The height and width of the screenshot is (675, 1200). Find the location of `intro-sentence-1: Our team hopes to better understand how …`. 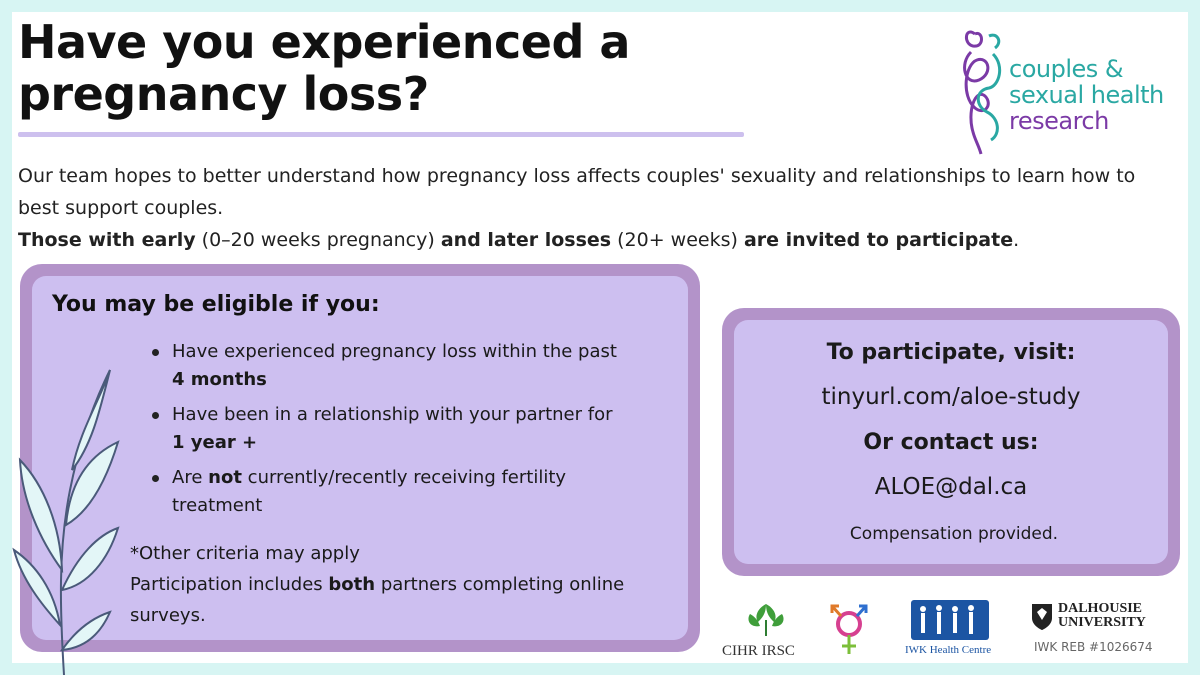

intro-sentence-1: Our team hopes to better understand how … is located at coordinates (577, 192).